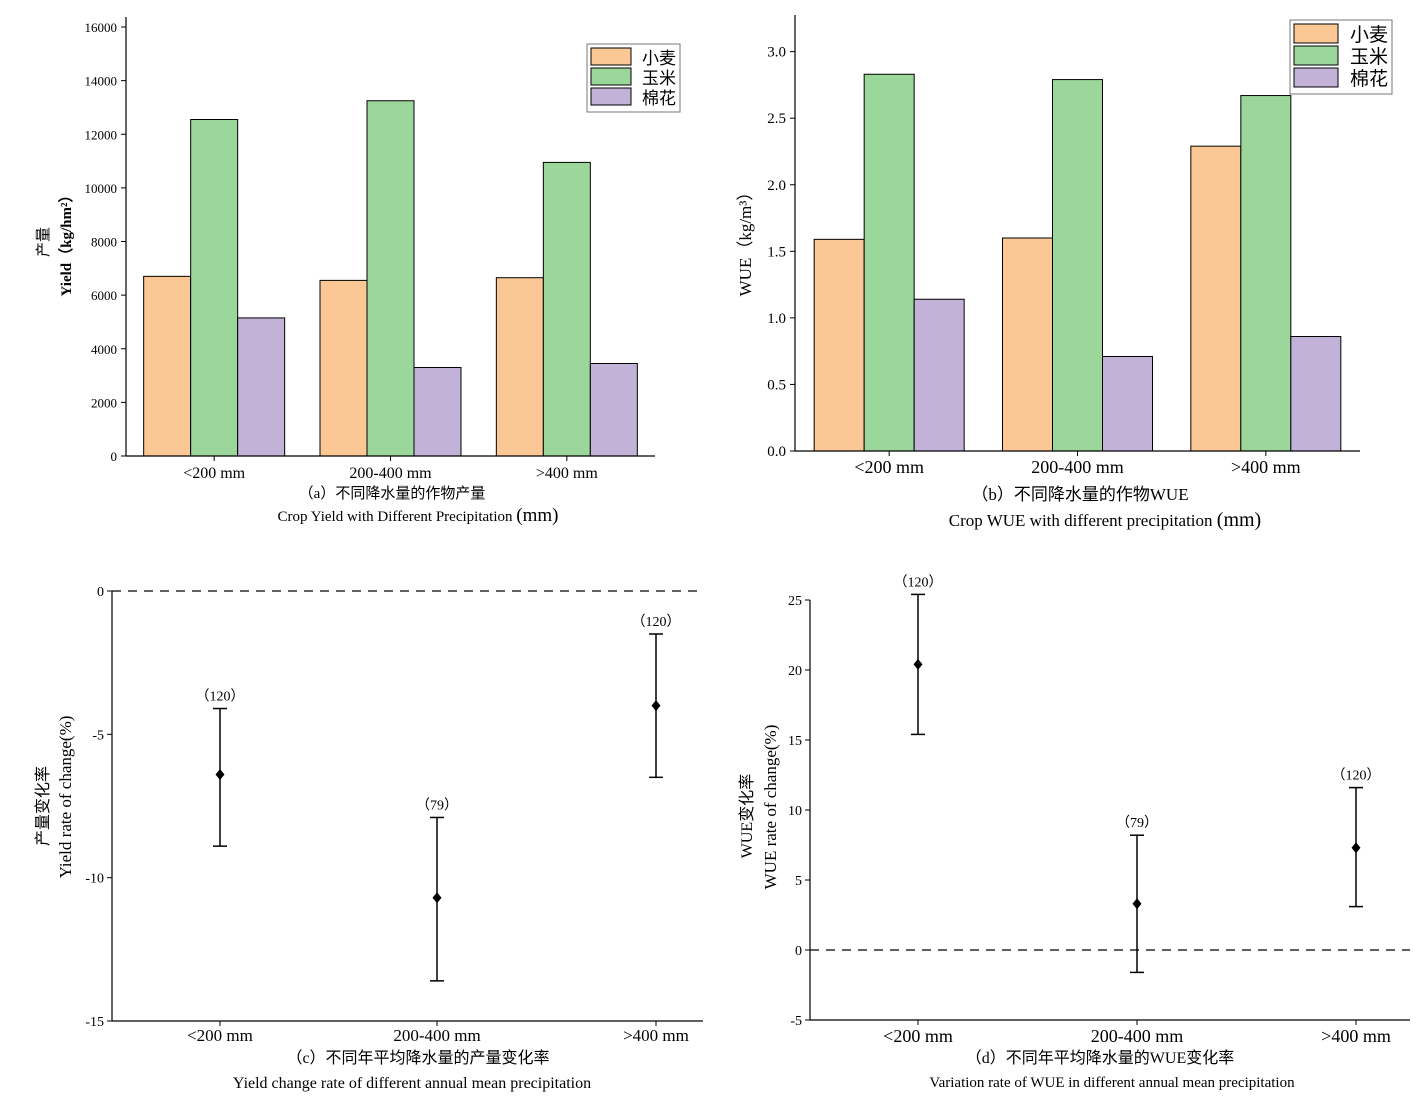 This screenshot has height=1104, width=1417. Describe the element at coordinates (747, 816) in the screenshot. I see `y-axis-label-cn: WUE变化率` at that location.